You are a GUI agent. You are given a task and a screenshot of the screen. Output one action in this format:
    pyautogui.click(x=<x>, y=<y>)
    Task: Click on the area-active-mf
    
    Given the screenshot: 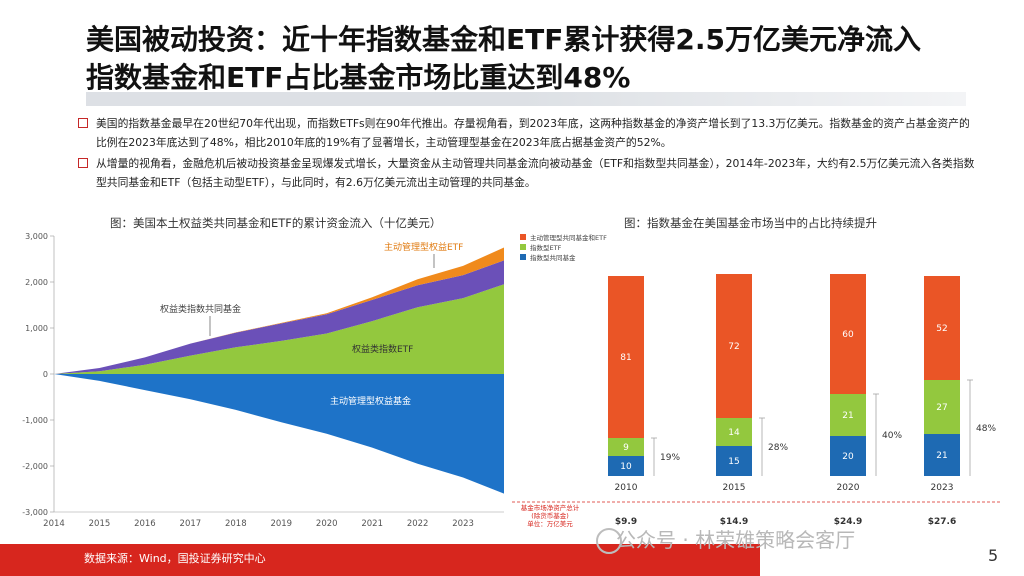 What is the action you would take?
    pyautogui.click(x=279, y=434)
    